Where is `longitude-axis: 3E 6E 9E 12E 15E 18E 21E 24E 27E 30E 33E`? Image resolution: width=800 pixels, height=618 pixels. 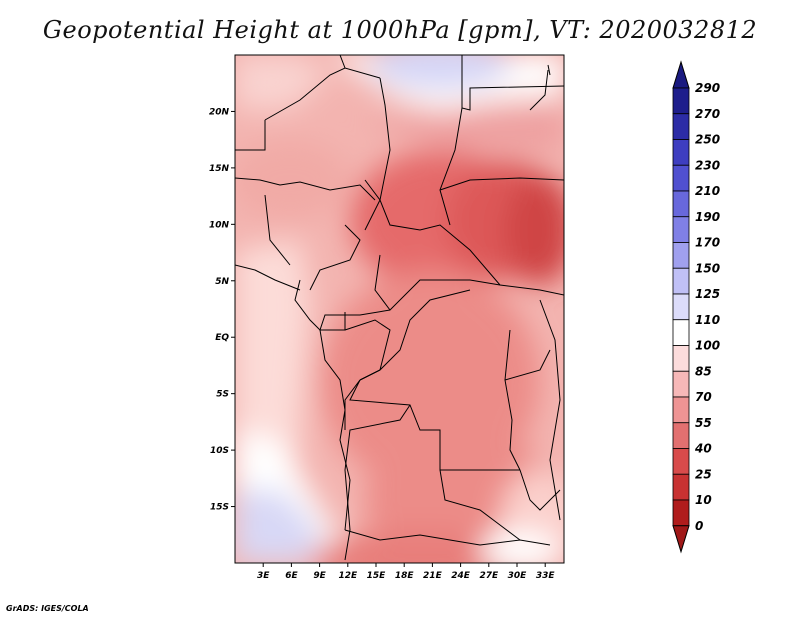 longitude-axis: 3E 6E 9E 12E 15E 18E 21E 24E 27E 30E 33E is located at coordinates (406, 572).